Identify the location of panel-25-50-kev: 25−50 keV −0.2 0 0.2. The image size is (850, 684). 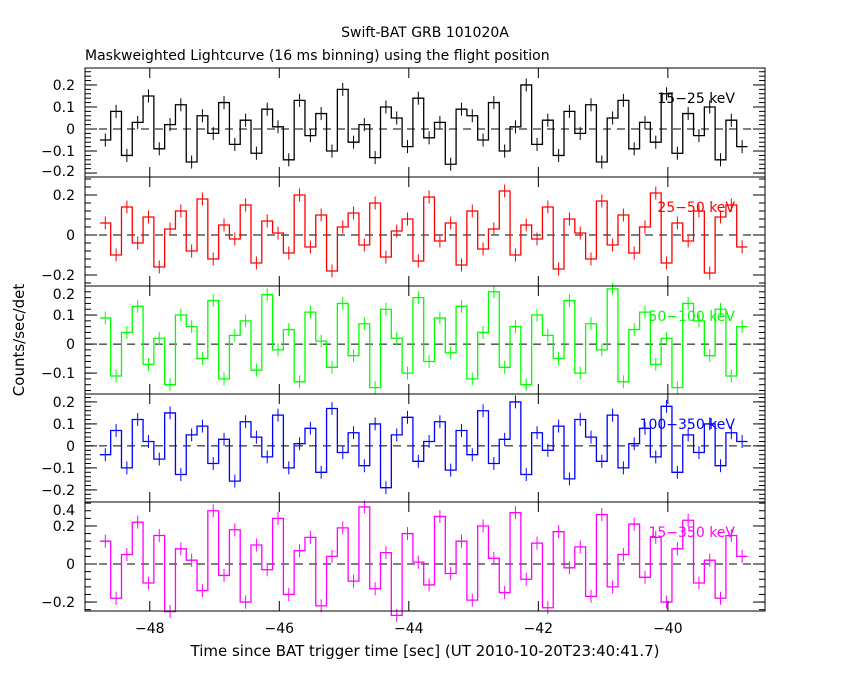
(403, 231).